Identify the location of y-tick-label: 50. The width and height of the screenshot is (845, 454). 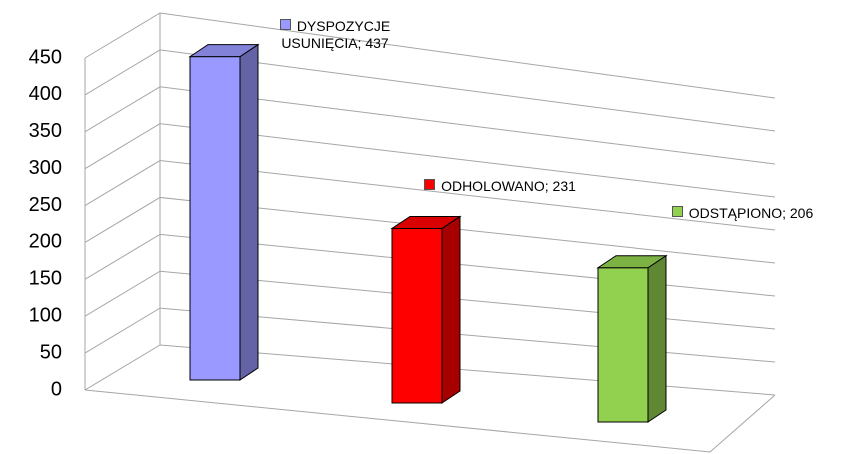
(51, 352).